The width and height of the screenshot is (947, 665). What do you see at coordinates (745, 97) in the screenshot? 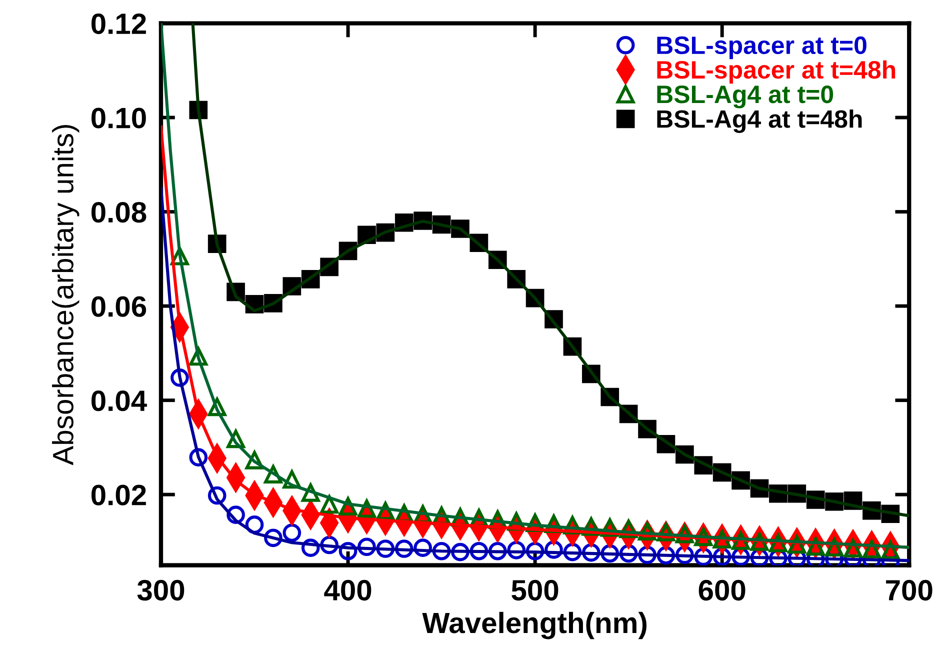
I see `legend-label: BSL-Ag4 at t=0` at bounding box center [745, 97].